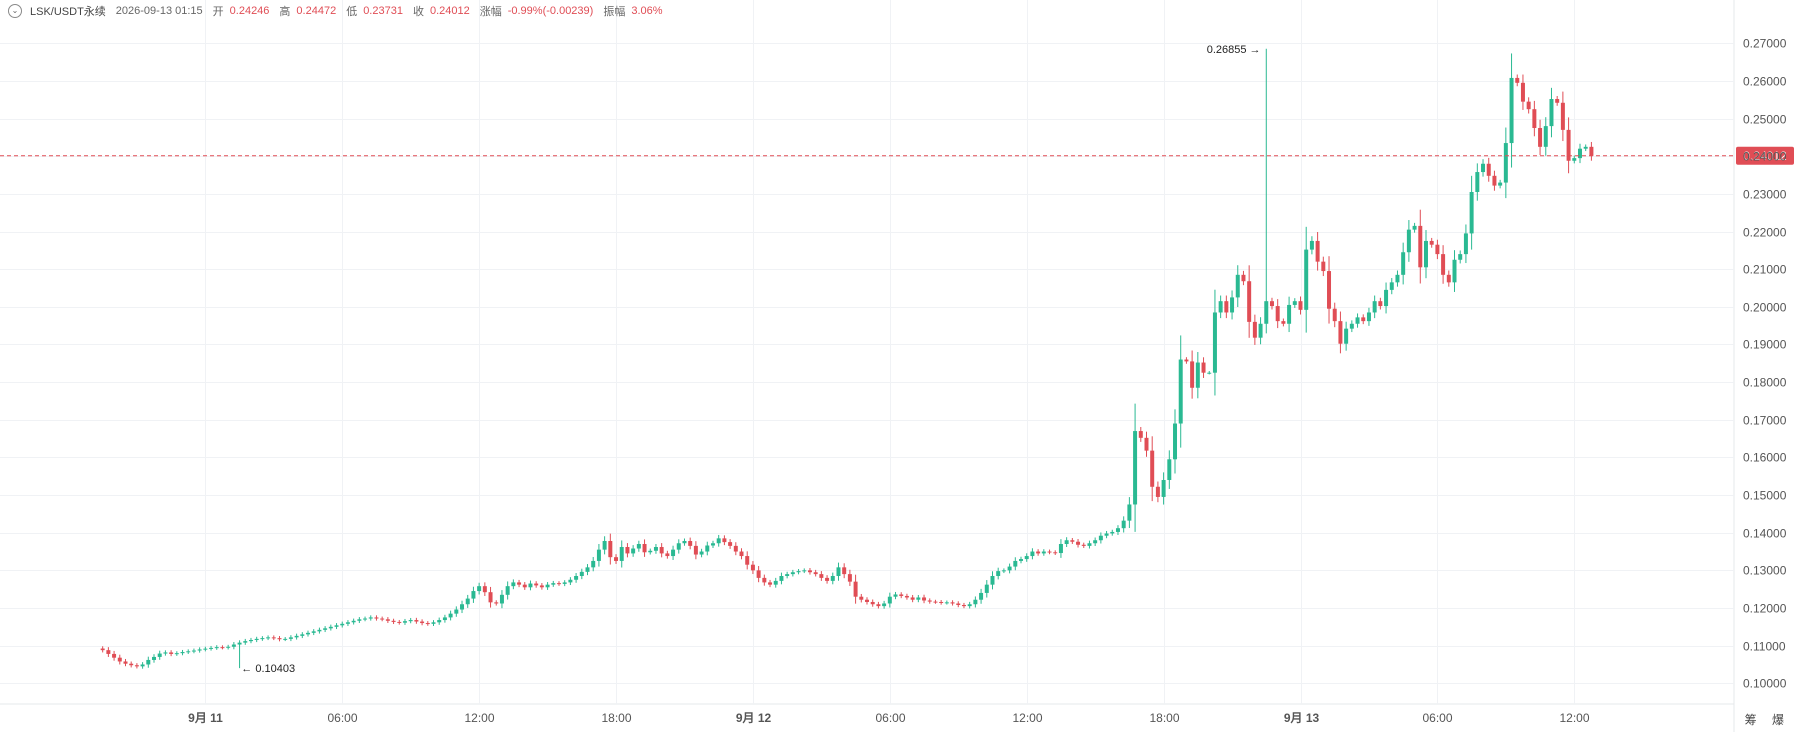  Describe the element at coordinates (1765, 308) in the screenshot. I see `price-tick-label: 0.20000` at that location.